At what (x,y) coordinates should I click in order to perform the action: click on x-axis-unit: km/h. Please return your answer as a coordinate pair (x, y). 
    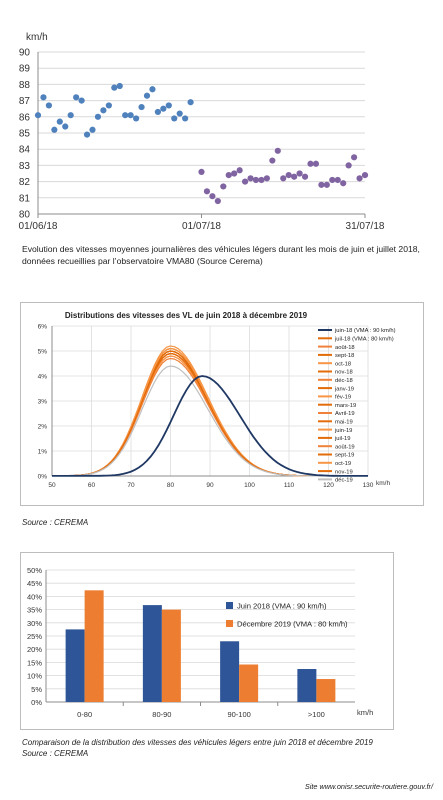
    Looking at the image, I should click on (365, 712).